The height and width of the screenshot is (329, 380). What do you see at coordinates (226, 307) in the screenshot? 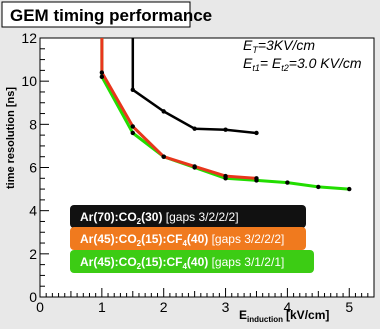
I see `x-tick-label: 3` at bounding box center [226, 307].